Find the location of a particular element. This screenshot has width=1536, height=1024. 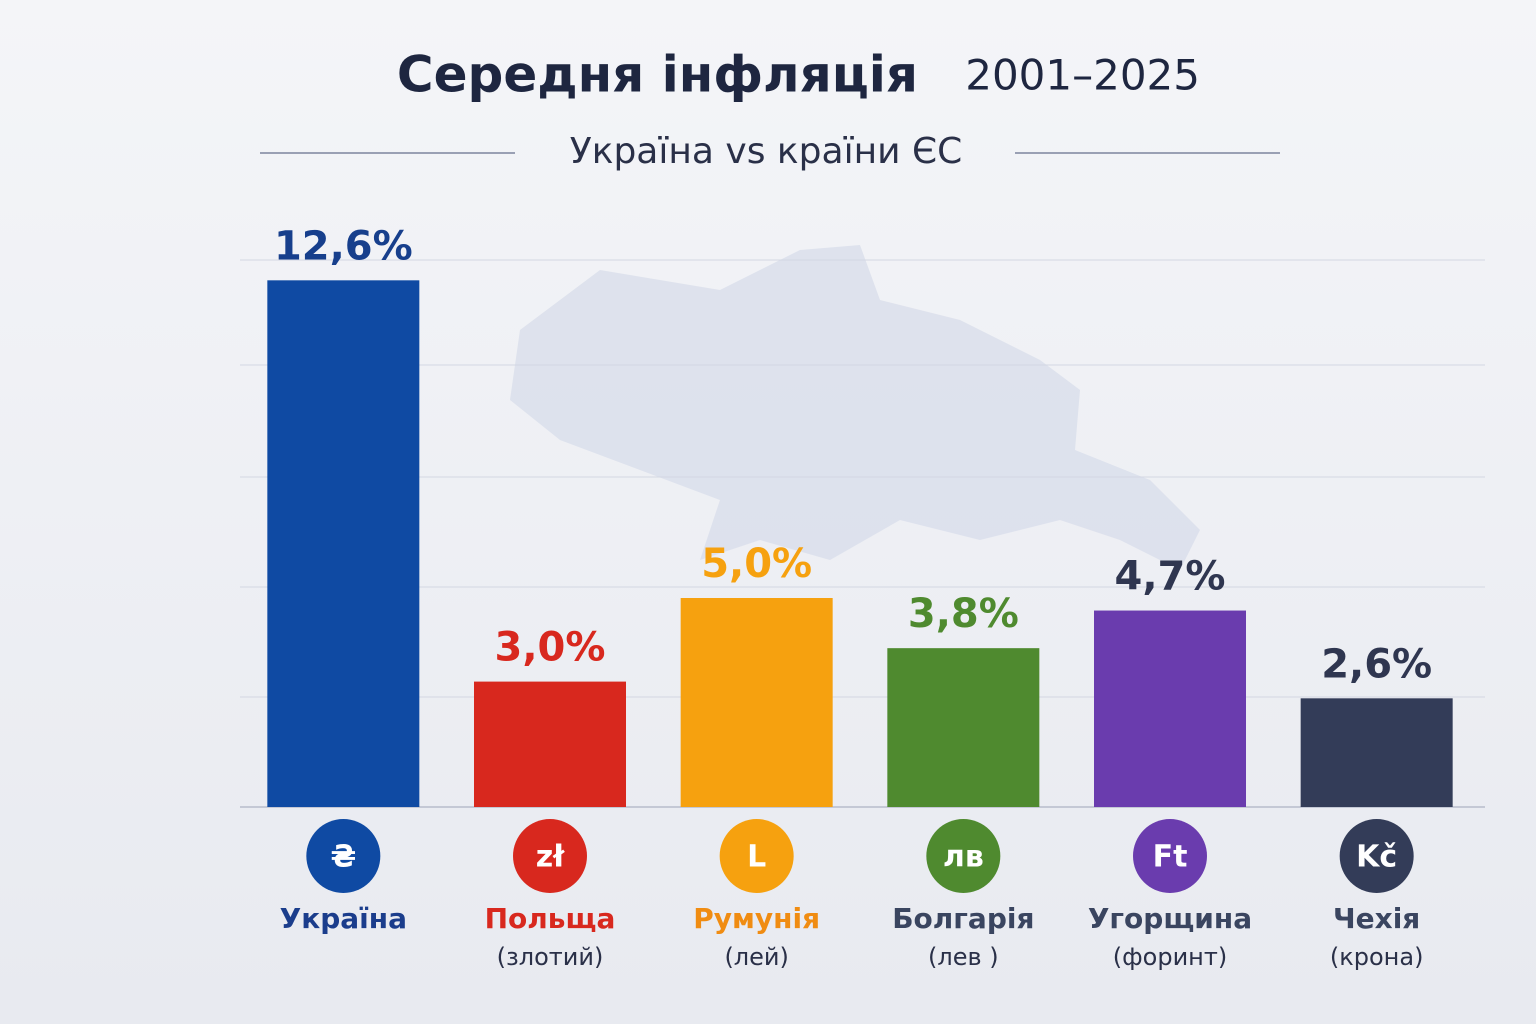

currency-symbol: ₴ is located at coordinates (343, 857).